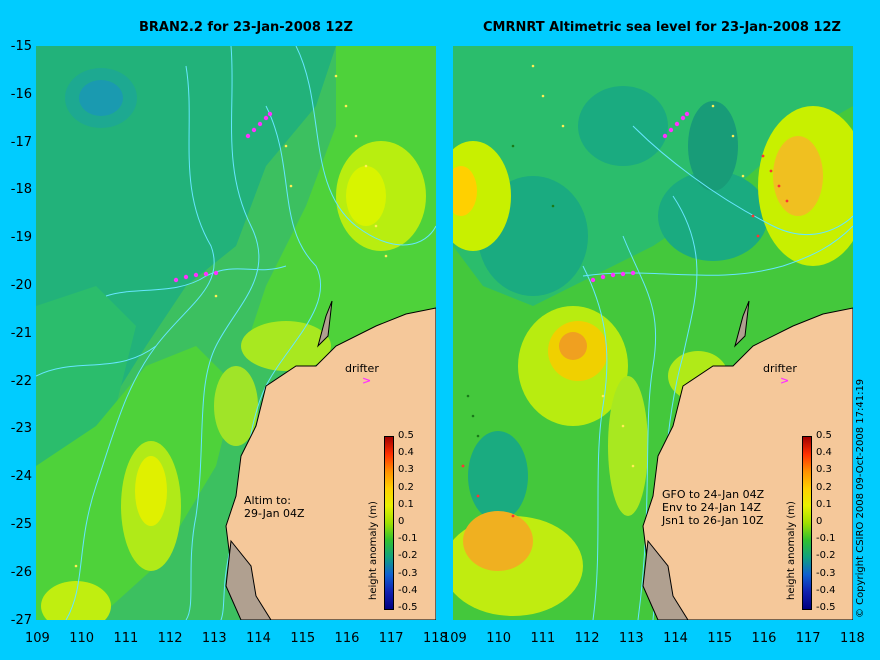 This screenshot has width=880, height=660. Describe the element at coordinates (780, 368) in the screenshot. I see `right-drifter-label: drifter` at that location.